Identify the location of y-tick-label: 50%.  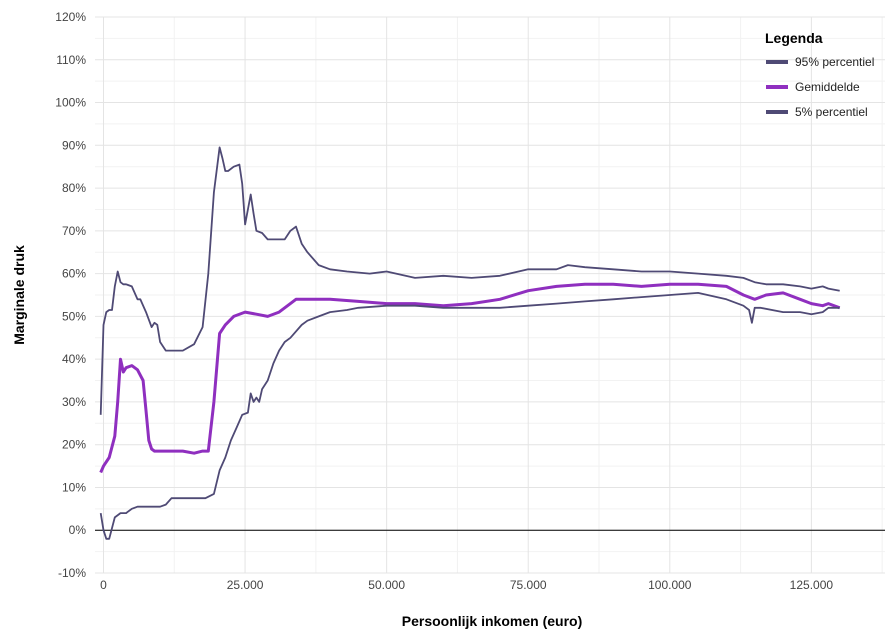
(74, 316).